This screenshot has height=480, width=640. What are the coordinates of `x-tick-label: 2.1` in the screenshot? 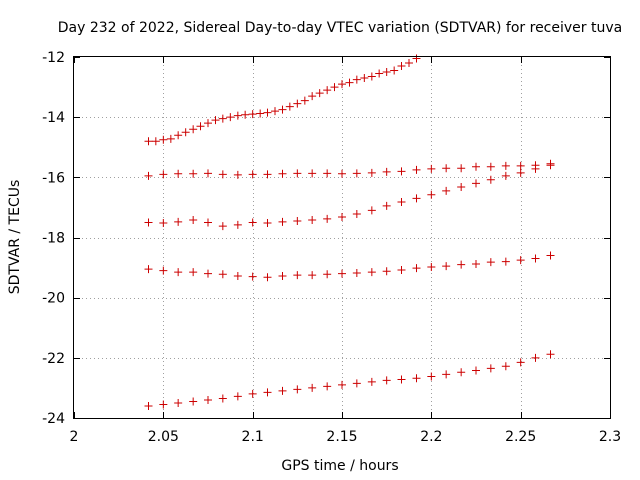 It's located at (253, 437).